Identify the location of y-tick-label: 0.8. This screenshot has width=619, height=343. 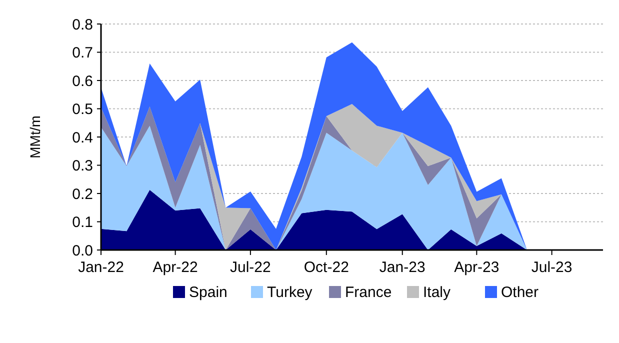
(82, 25).